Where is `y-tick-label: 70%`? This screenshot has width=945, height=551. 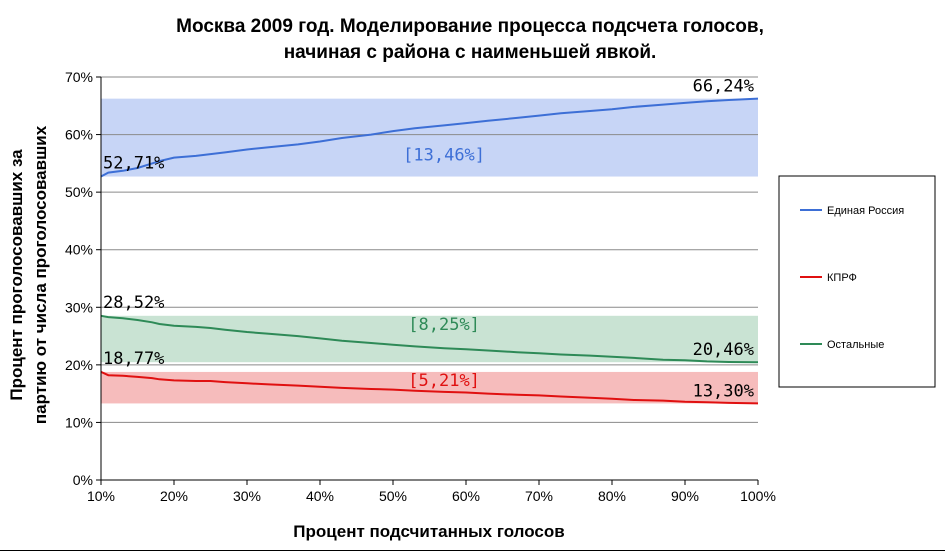
y-tick-label: 70% is located at coordinates (79, 77).